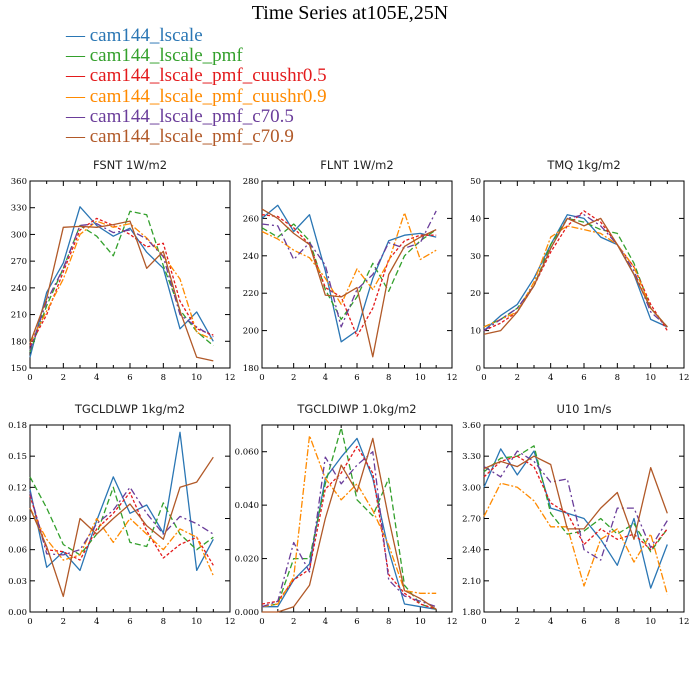 This screenshot has width=700, height=700. I want to click on y-tick-label: 0.09, so click(17, 520).